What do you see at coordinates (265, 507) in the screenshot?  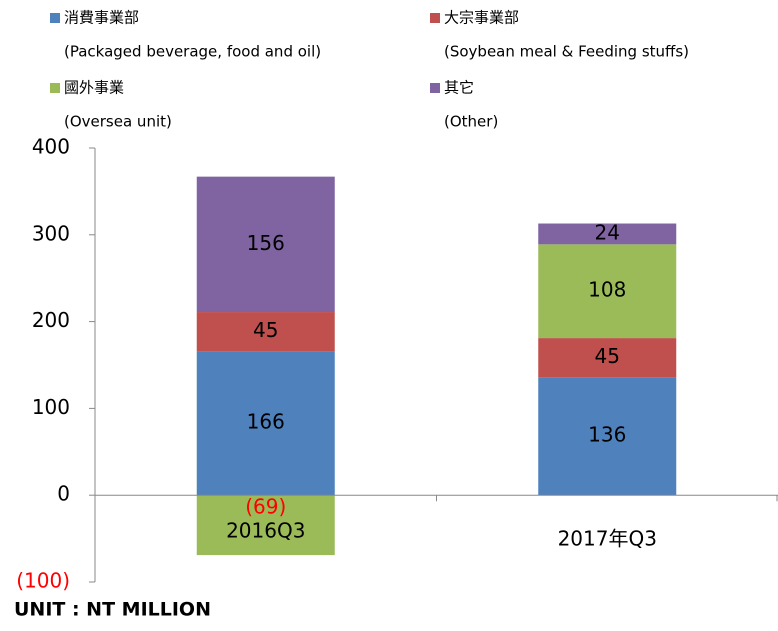 I see `value-label: (69)` at bounding box center [265, 507].